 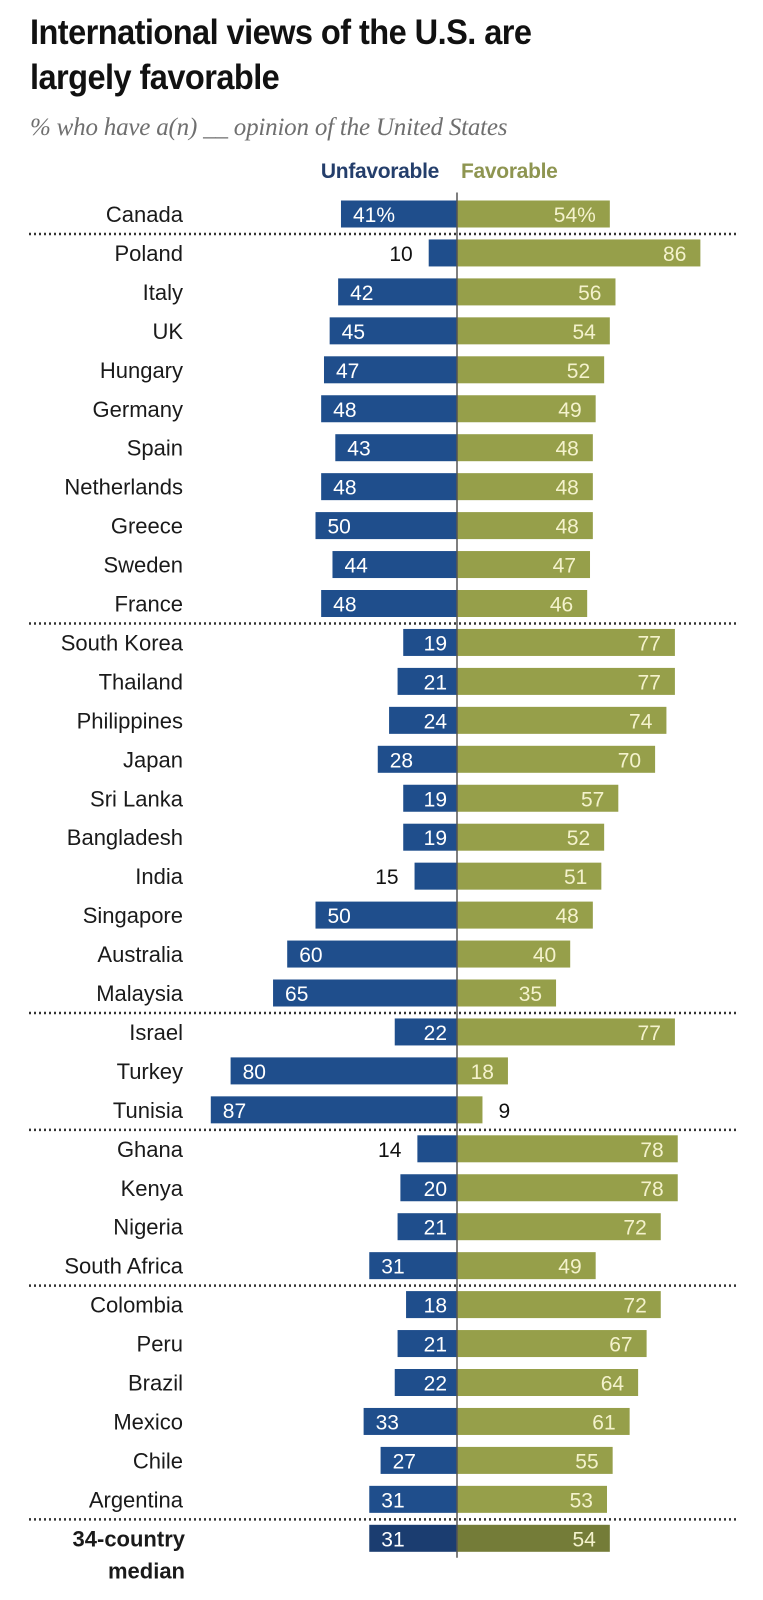 I want to click on country-label: Israel, so click(x=156, y=1032).